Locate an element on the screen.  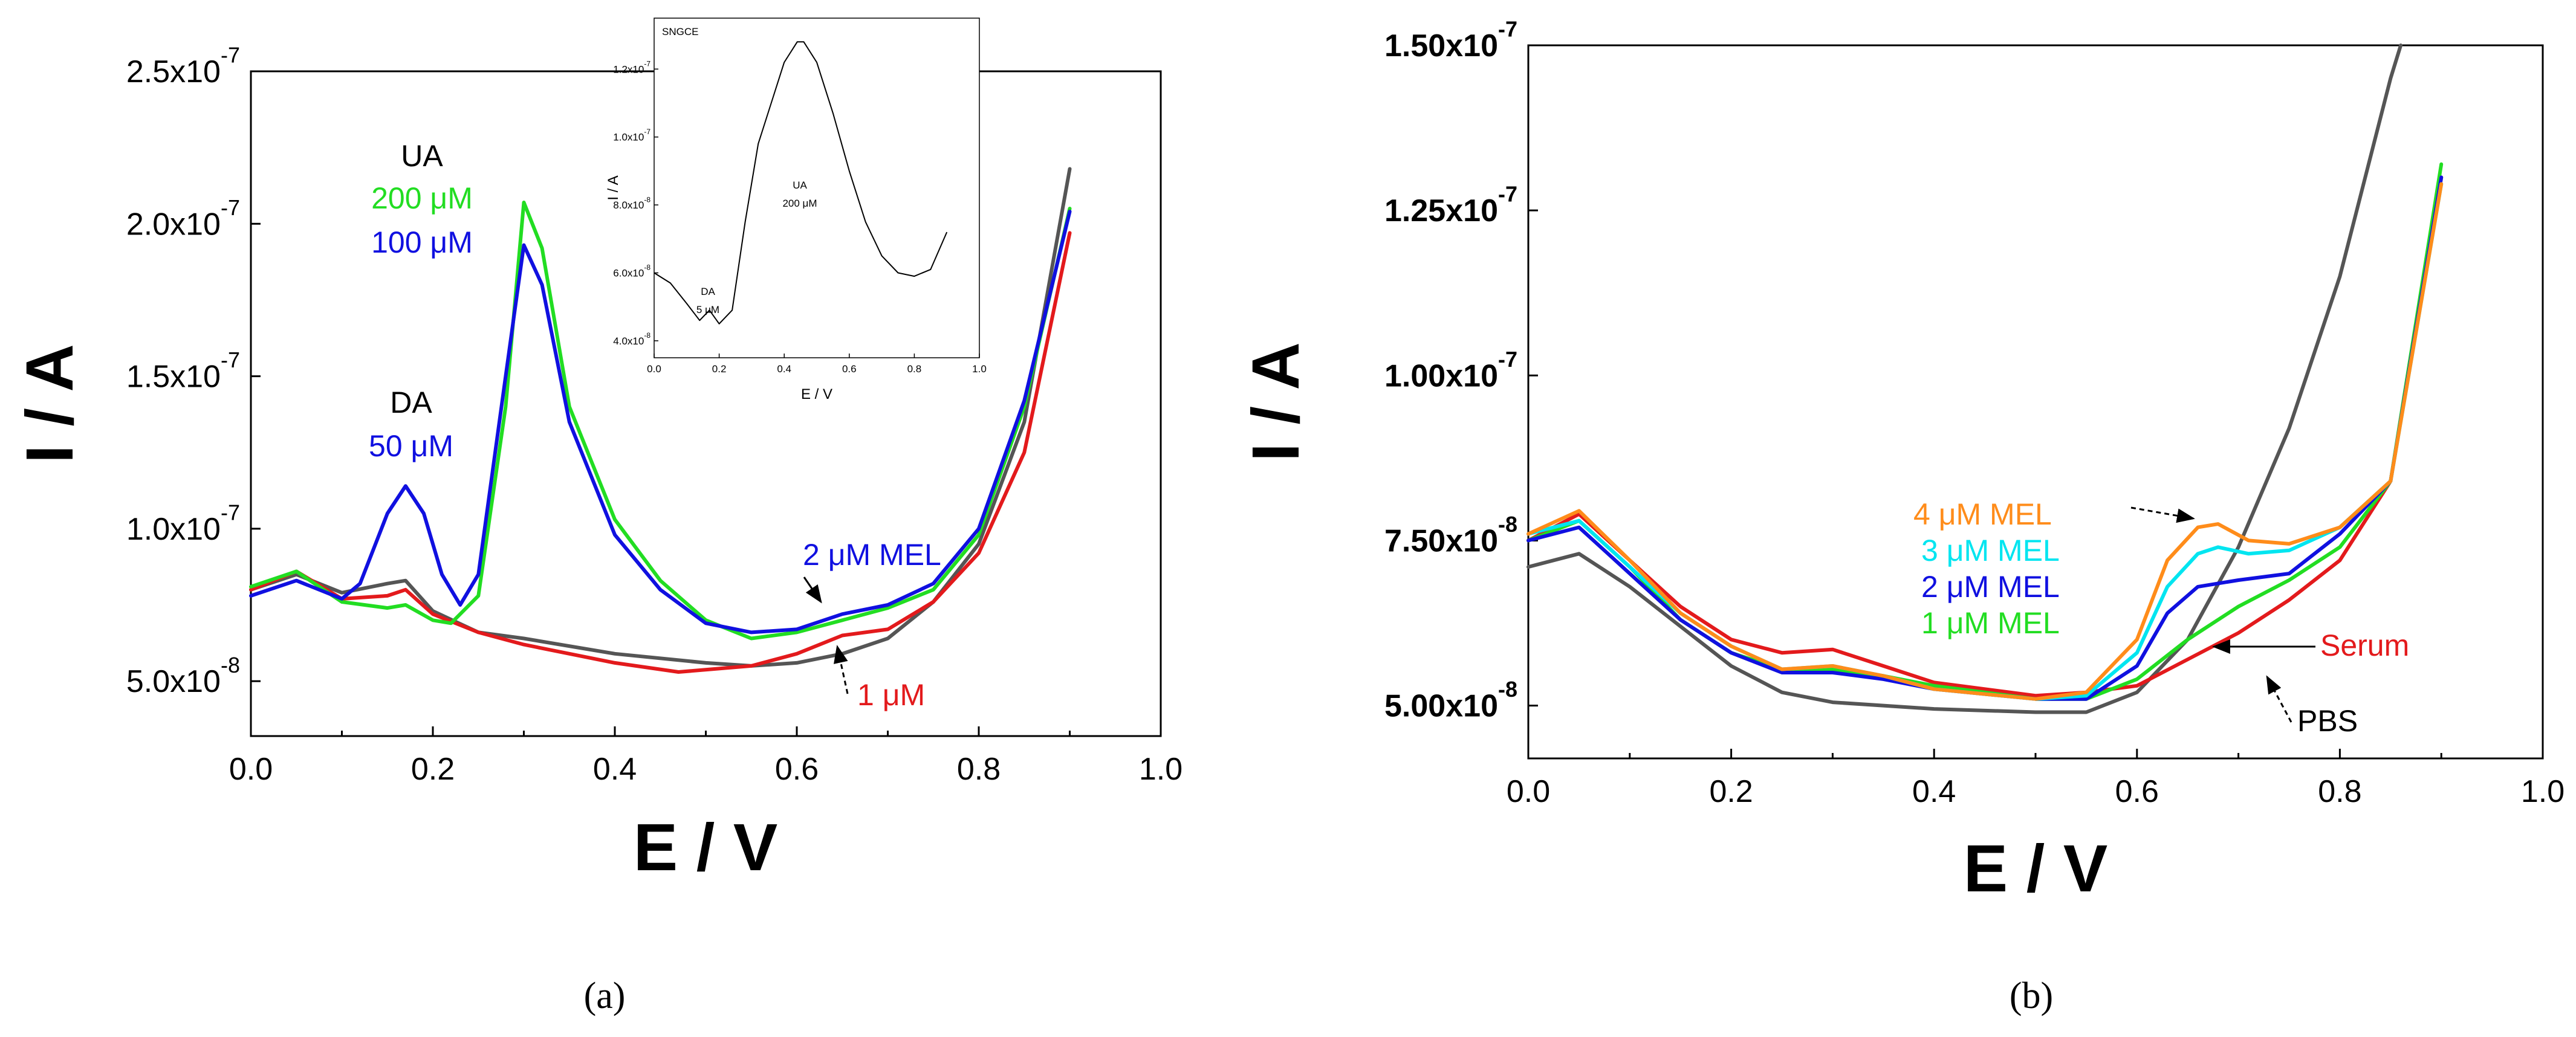
inset-y-tick-label: 1.0x10⁻⁷ is located at coordinates (632, 135).